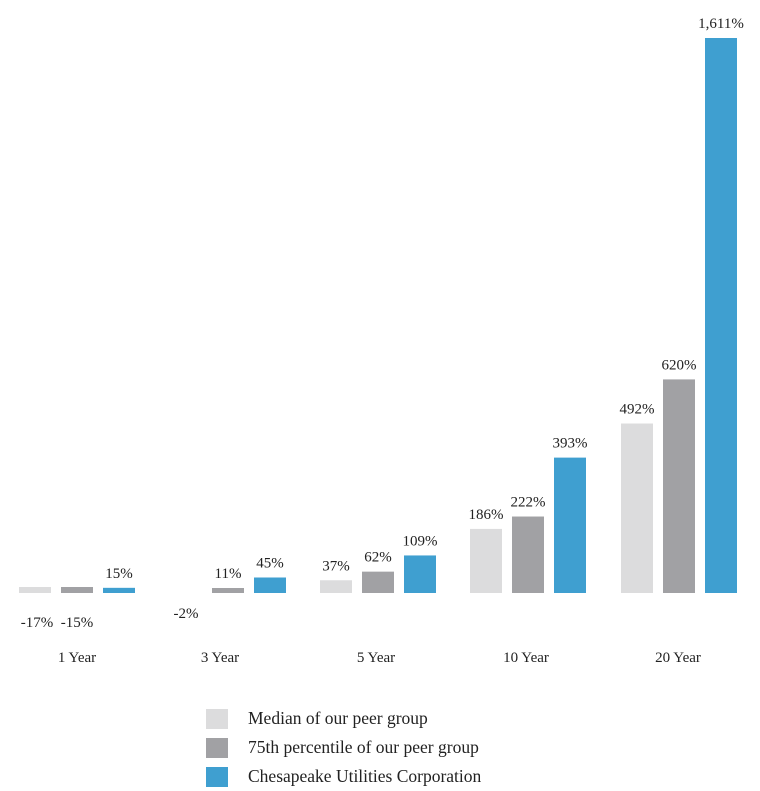 The image size is (760, 791). What do you see at coordinates (376, 658) in the screenshot?
I see `category-label: 5 Year` at bounding box center [376, 658].